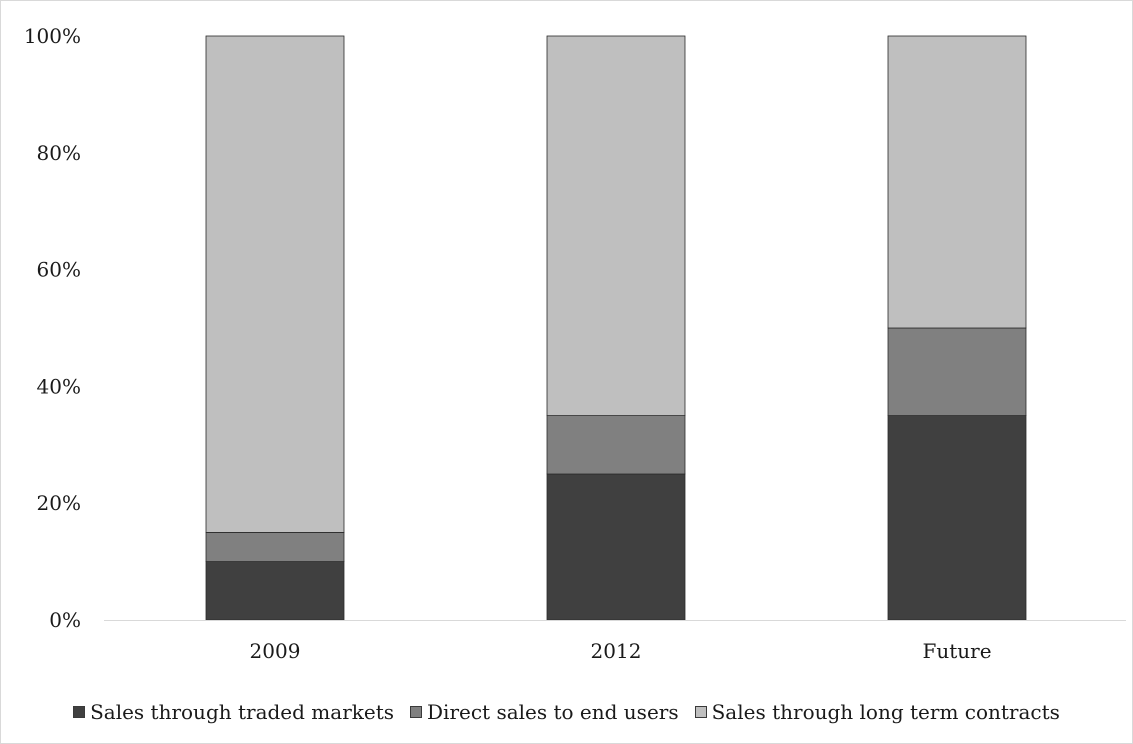 The width and height of the screenshot is (1133, 744). I want to click on legend-swatch-long-term-contracts, so click(700, 712).